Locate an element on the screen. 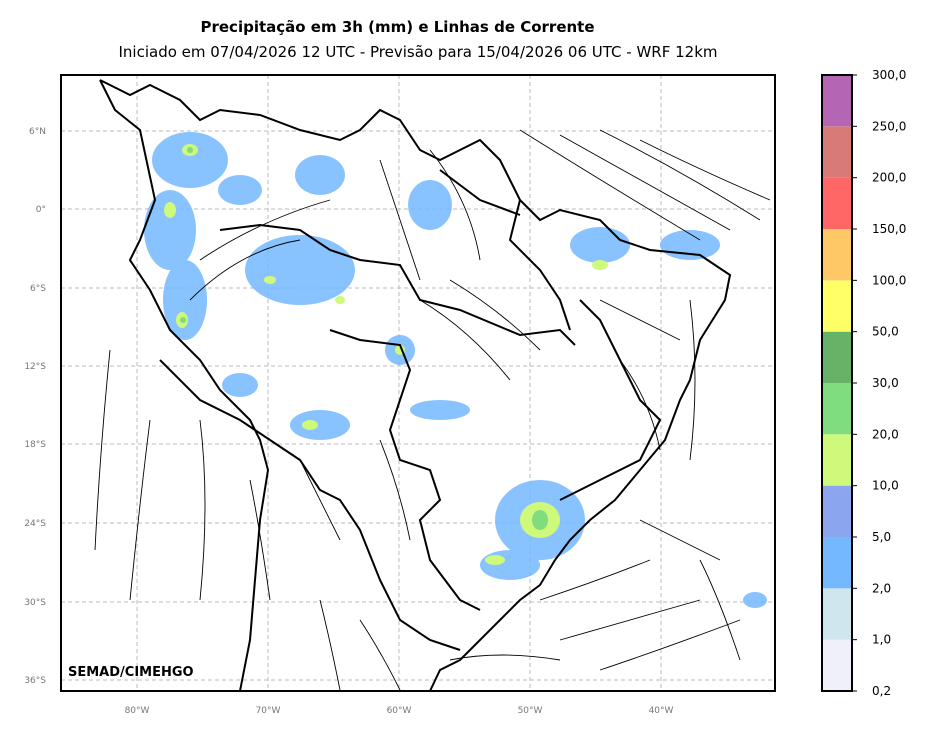 The image size is (931, 735). lat-label: 24°S is located at coordinates (35, 524).